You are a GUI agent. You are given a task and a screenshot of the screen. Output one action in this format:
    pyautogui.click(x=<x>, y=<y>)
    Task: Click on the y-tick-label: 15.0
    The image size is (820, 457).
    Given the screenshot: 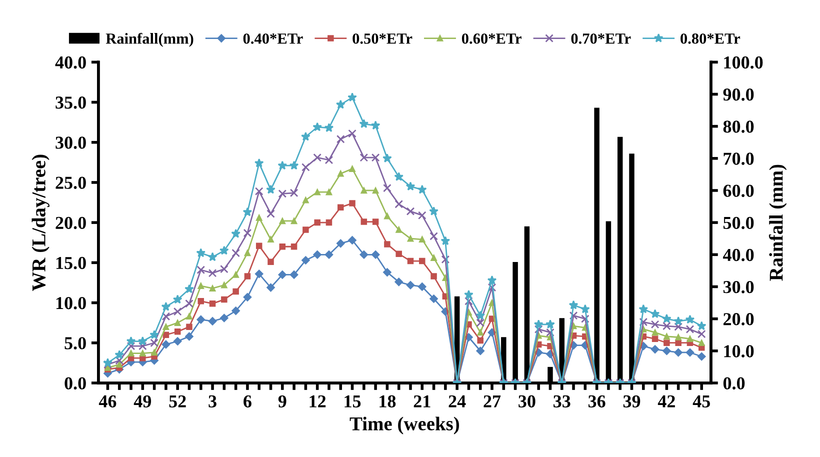 What is the action you would take?
    pyautogui.click(x=71, y=263)
    